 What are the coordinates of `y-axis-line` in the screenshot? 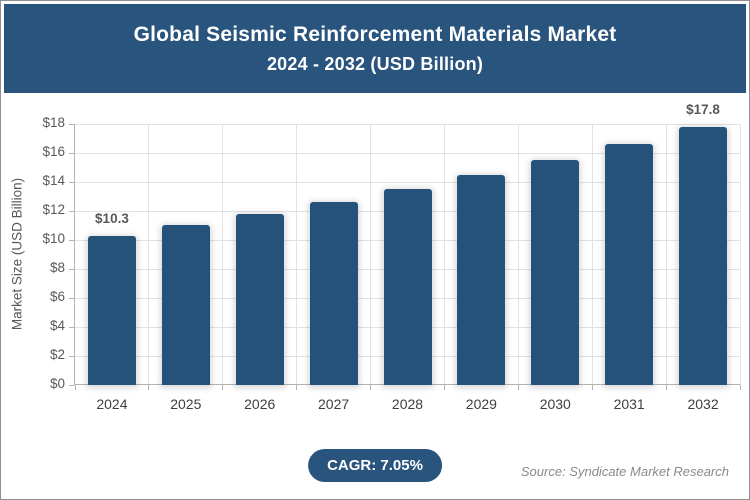 It's located at (74, 254).